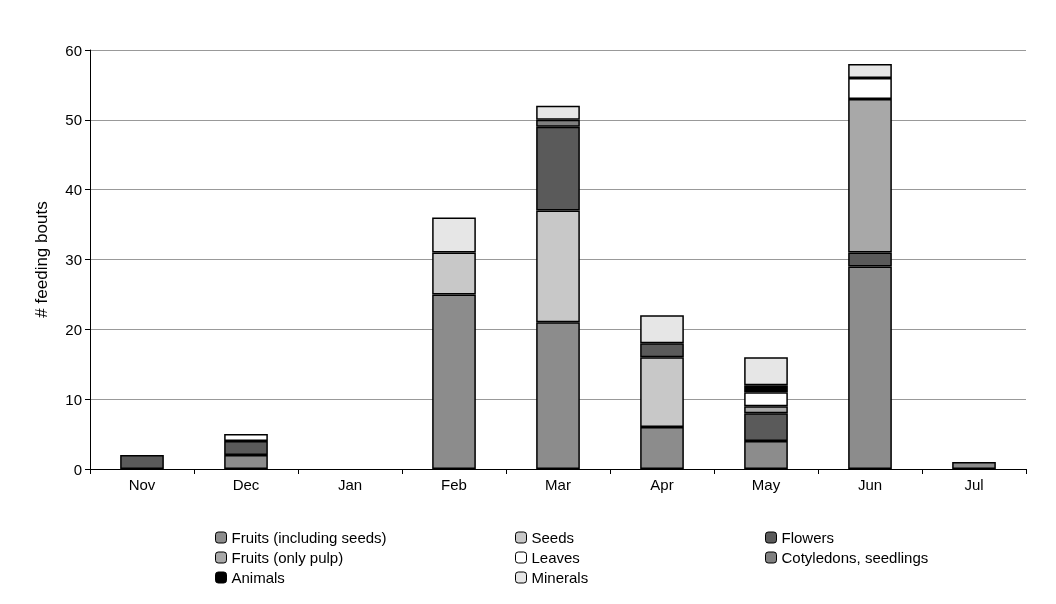  Describe the element at coordinates (808, 537) in the screenshot. I see `legend-label: Flowers` at that location.